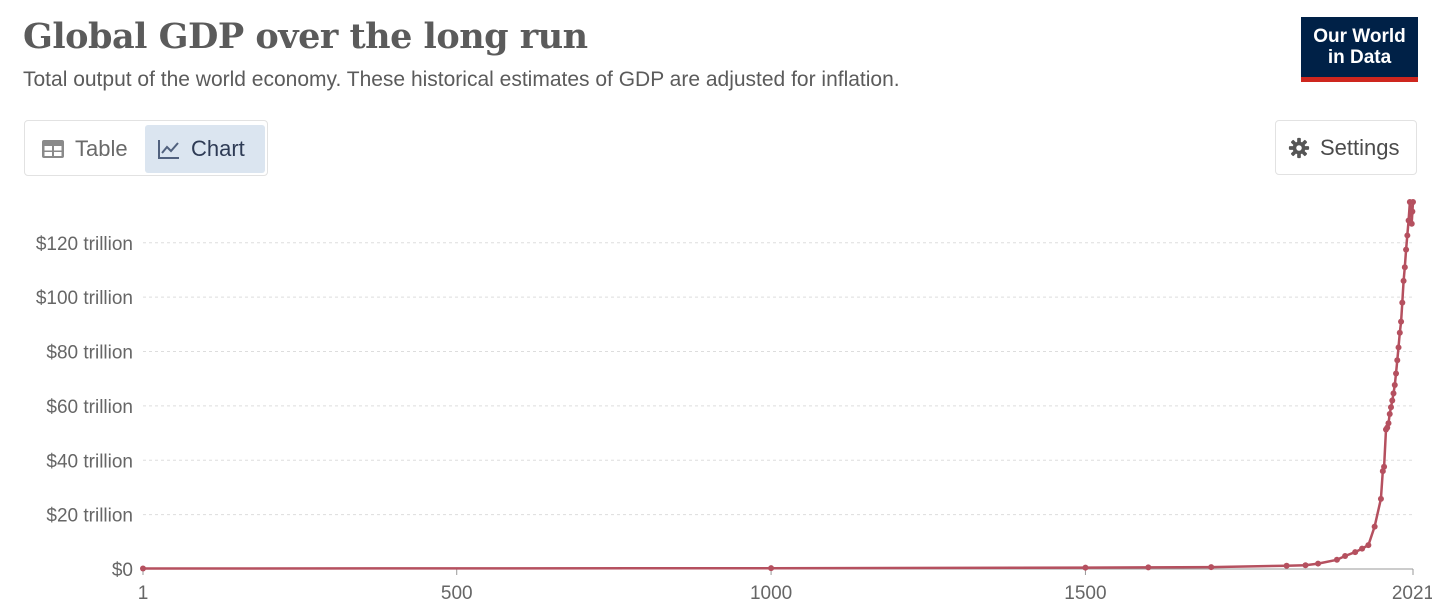 This screenshot has width=1432, height=612. I want to click on settings-button: Settings, so click(1346, 147).